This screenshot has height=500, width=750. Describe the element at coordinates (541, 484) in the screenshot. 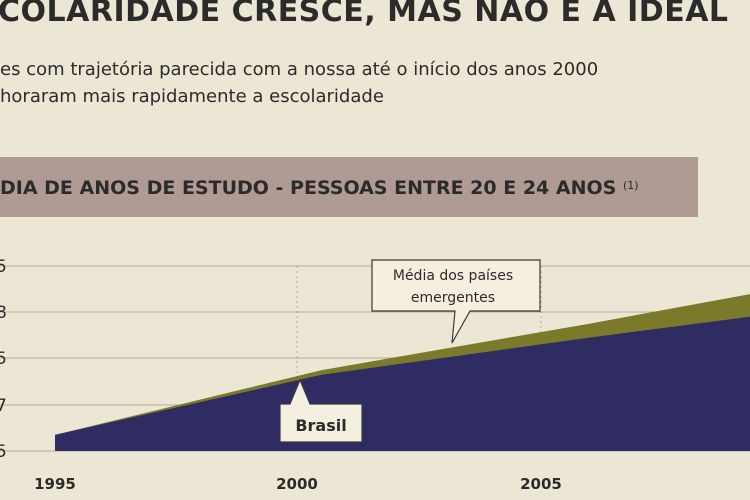

I see `x-tick-label-2: 2005` at that location.